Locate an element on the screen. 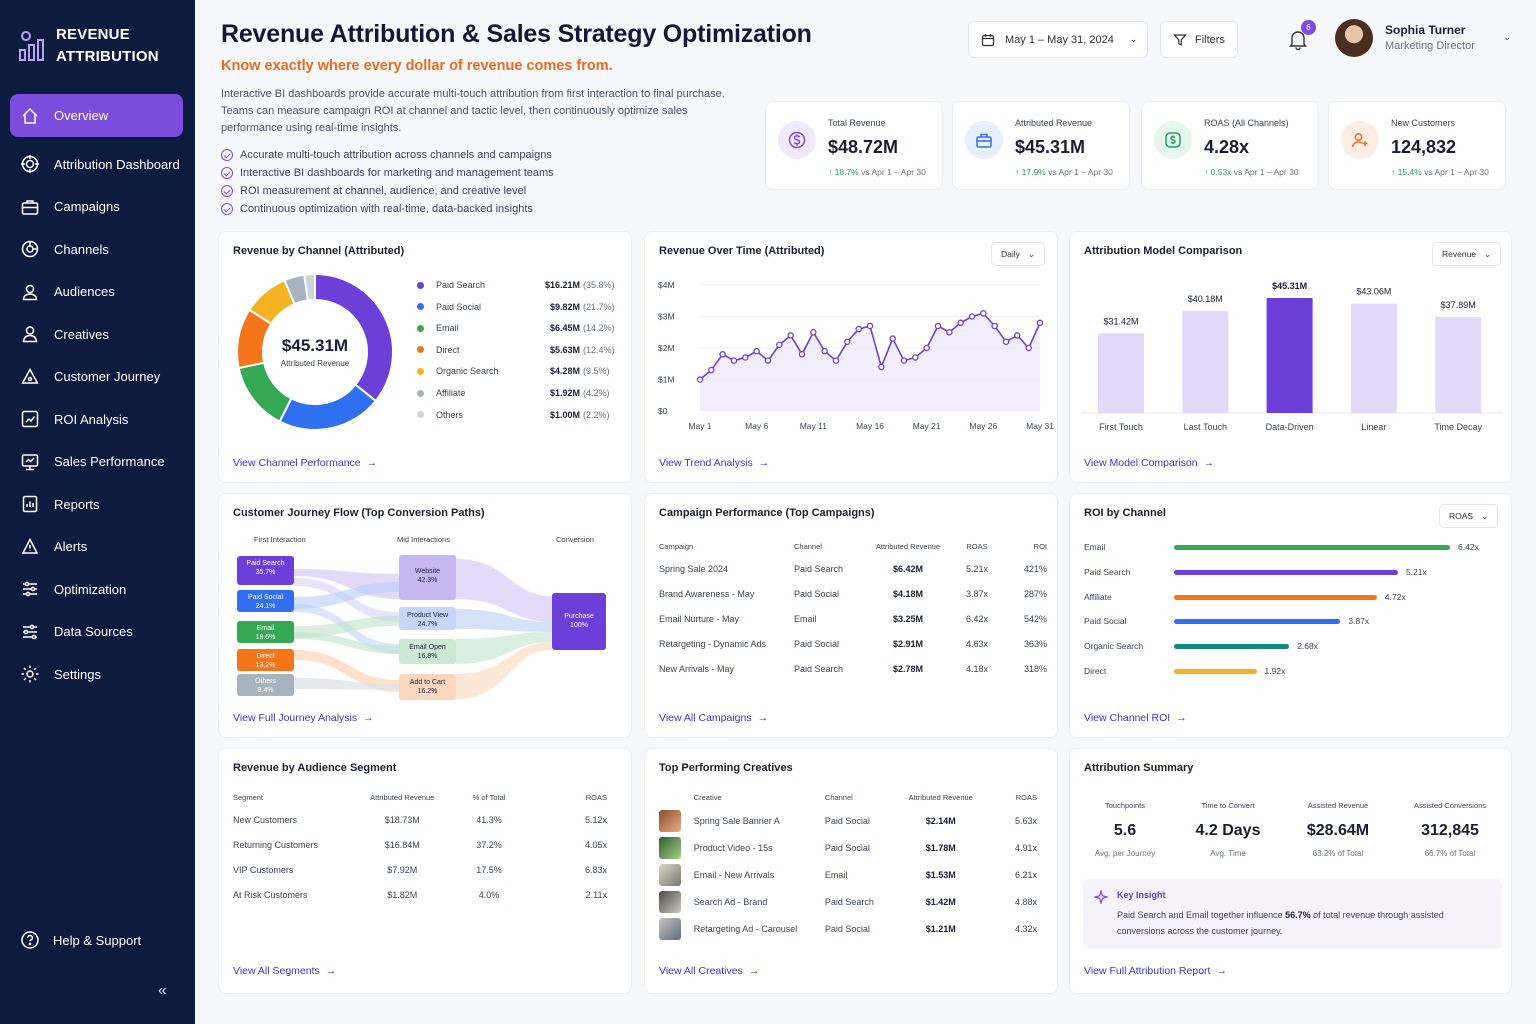  journey-node-first: Email 18.6% is located at coordinates (265, 632).